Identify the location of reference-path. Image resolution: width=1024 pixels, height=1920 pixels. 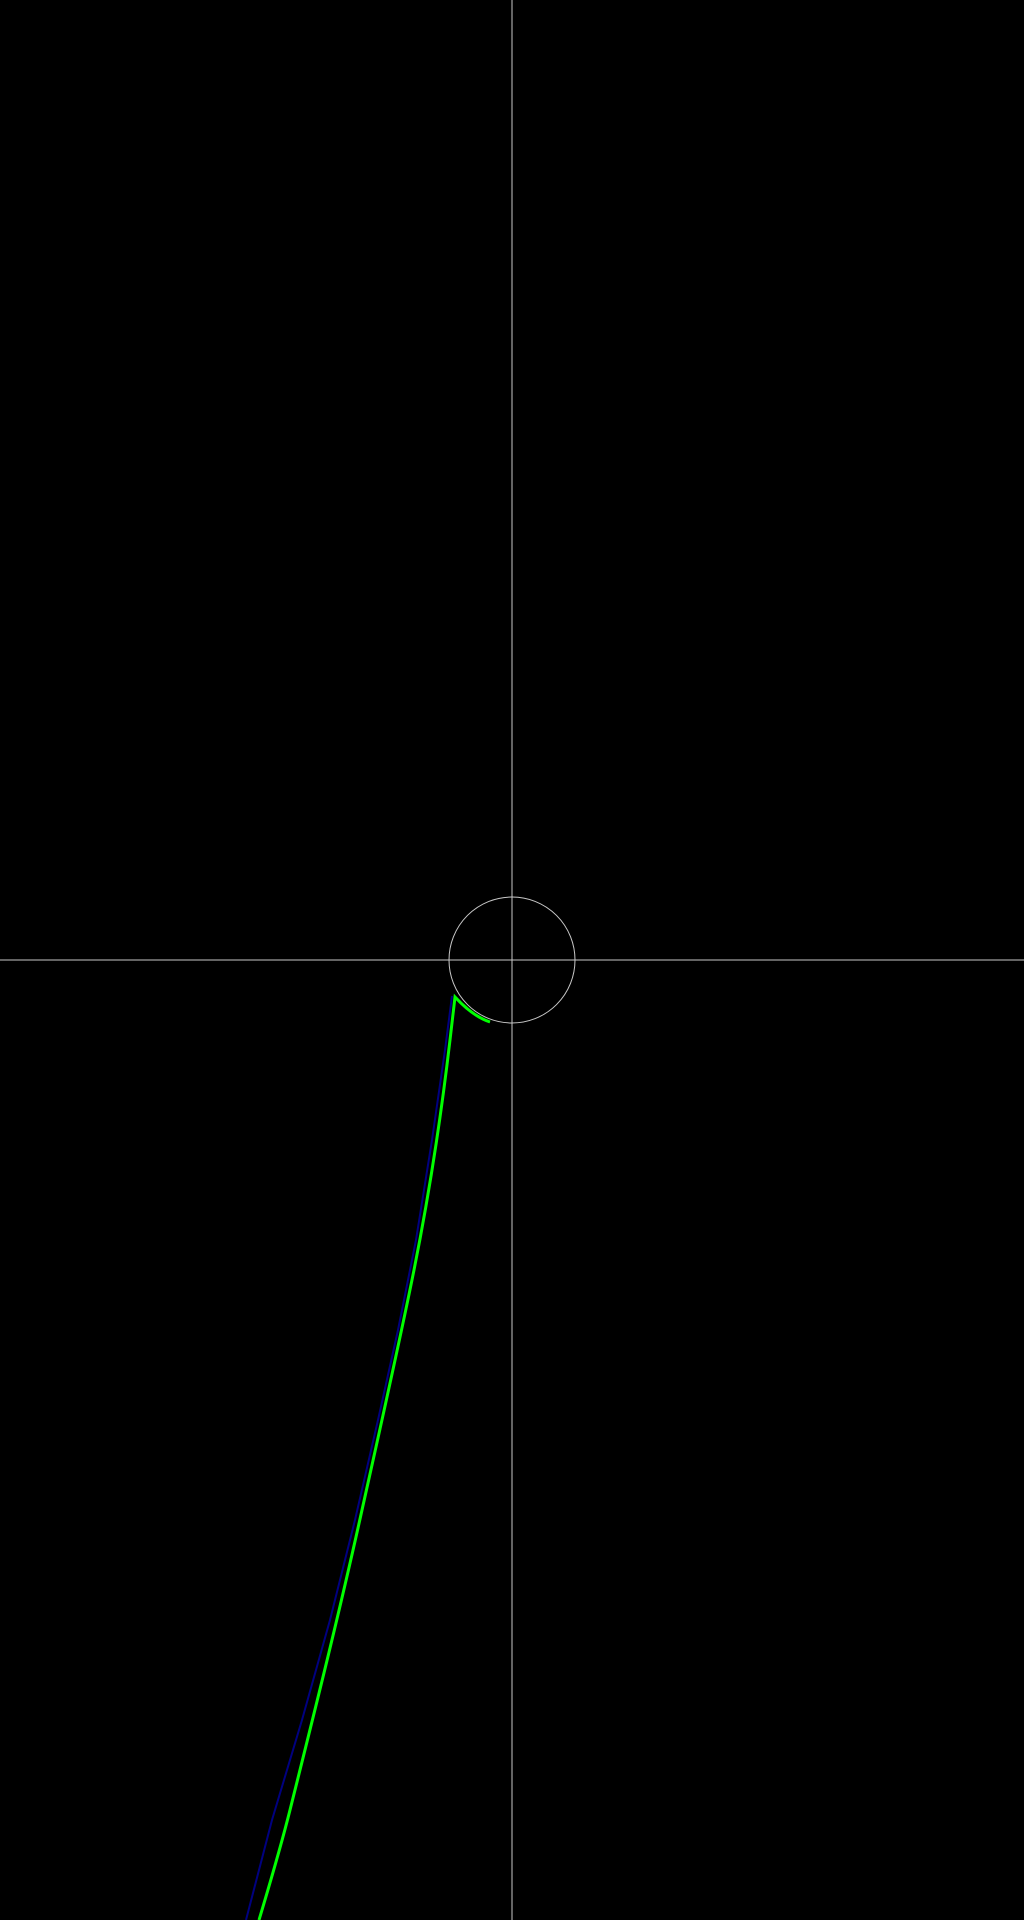
(349, 1457).